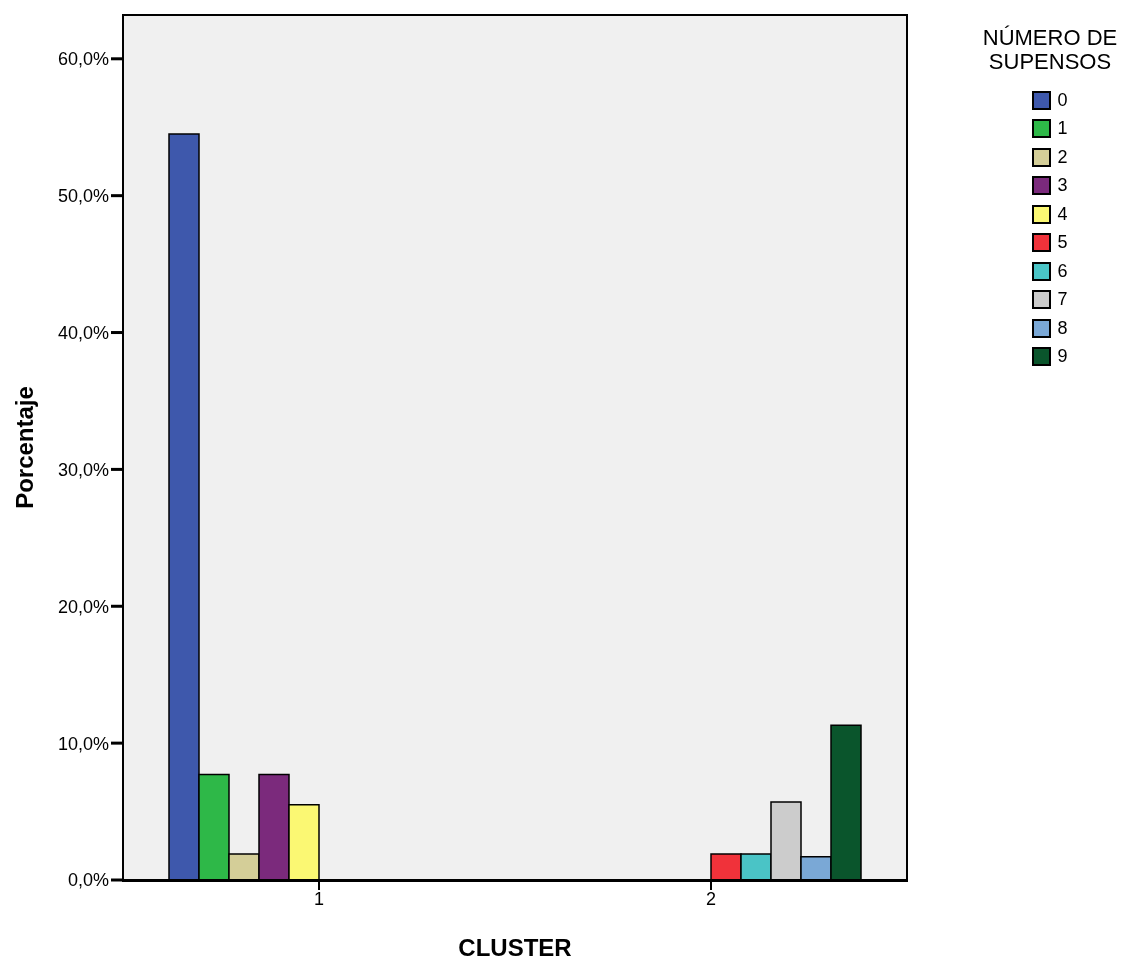 The width and height of the screenshot is (1135, 960). Describe the element at coordinates (1062, 300) in the screenshot. I see `legend-label: 7` at that location.